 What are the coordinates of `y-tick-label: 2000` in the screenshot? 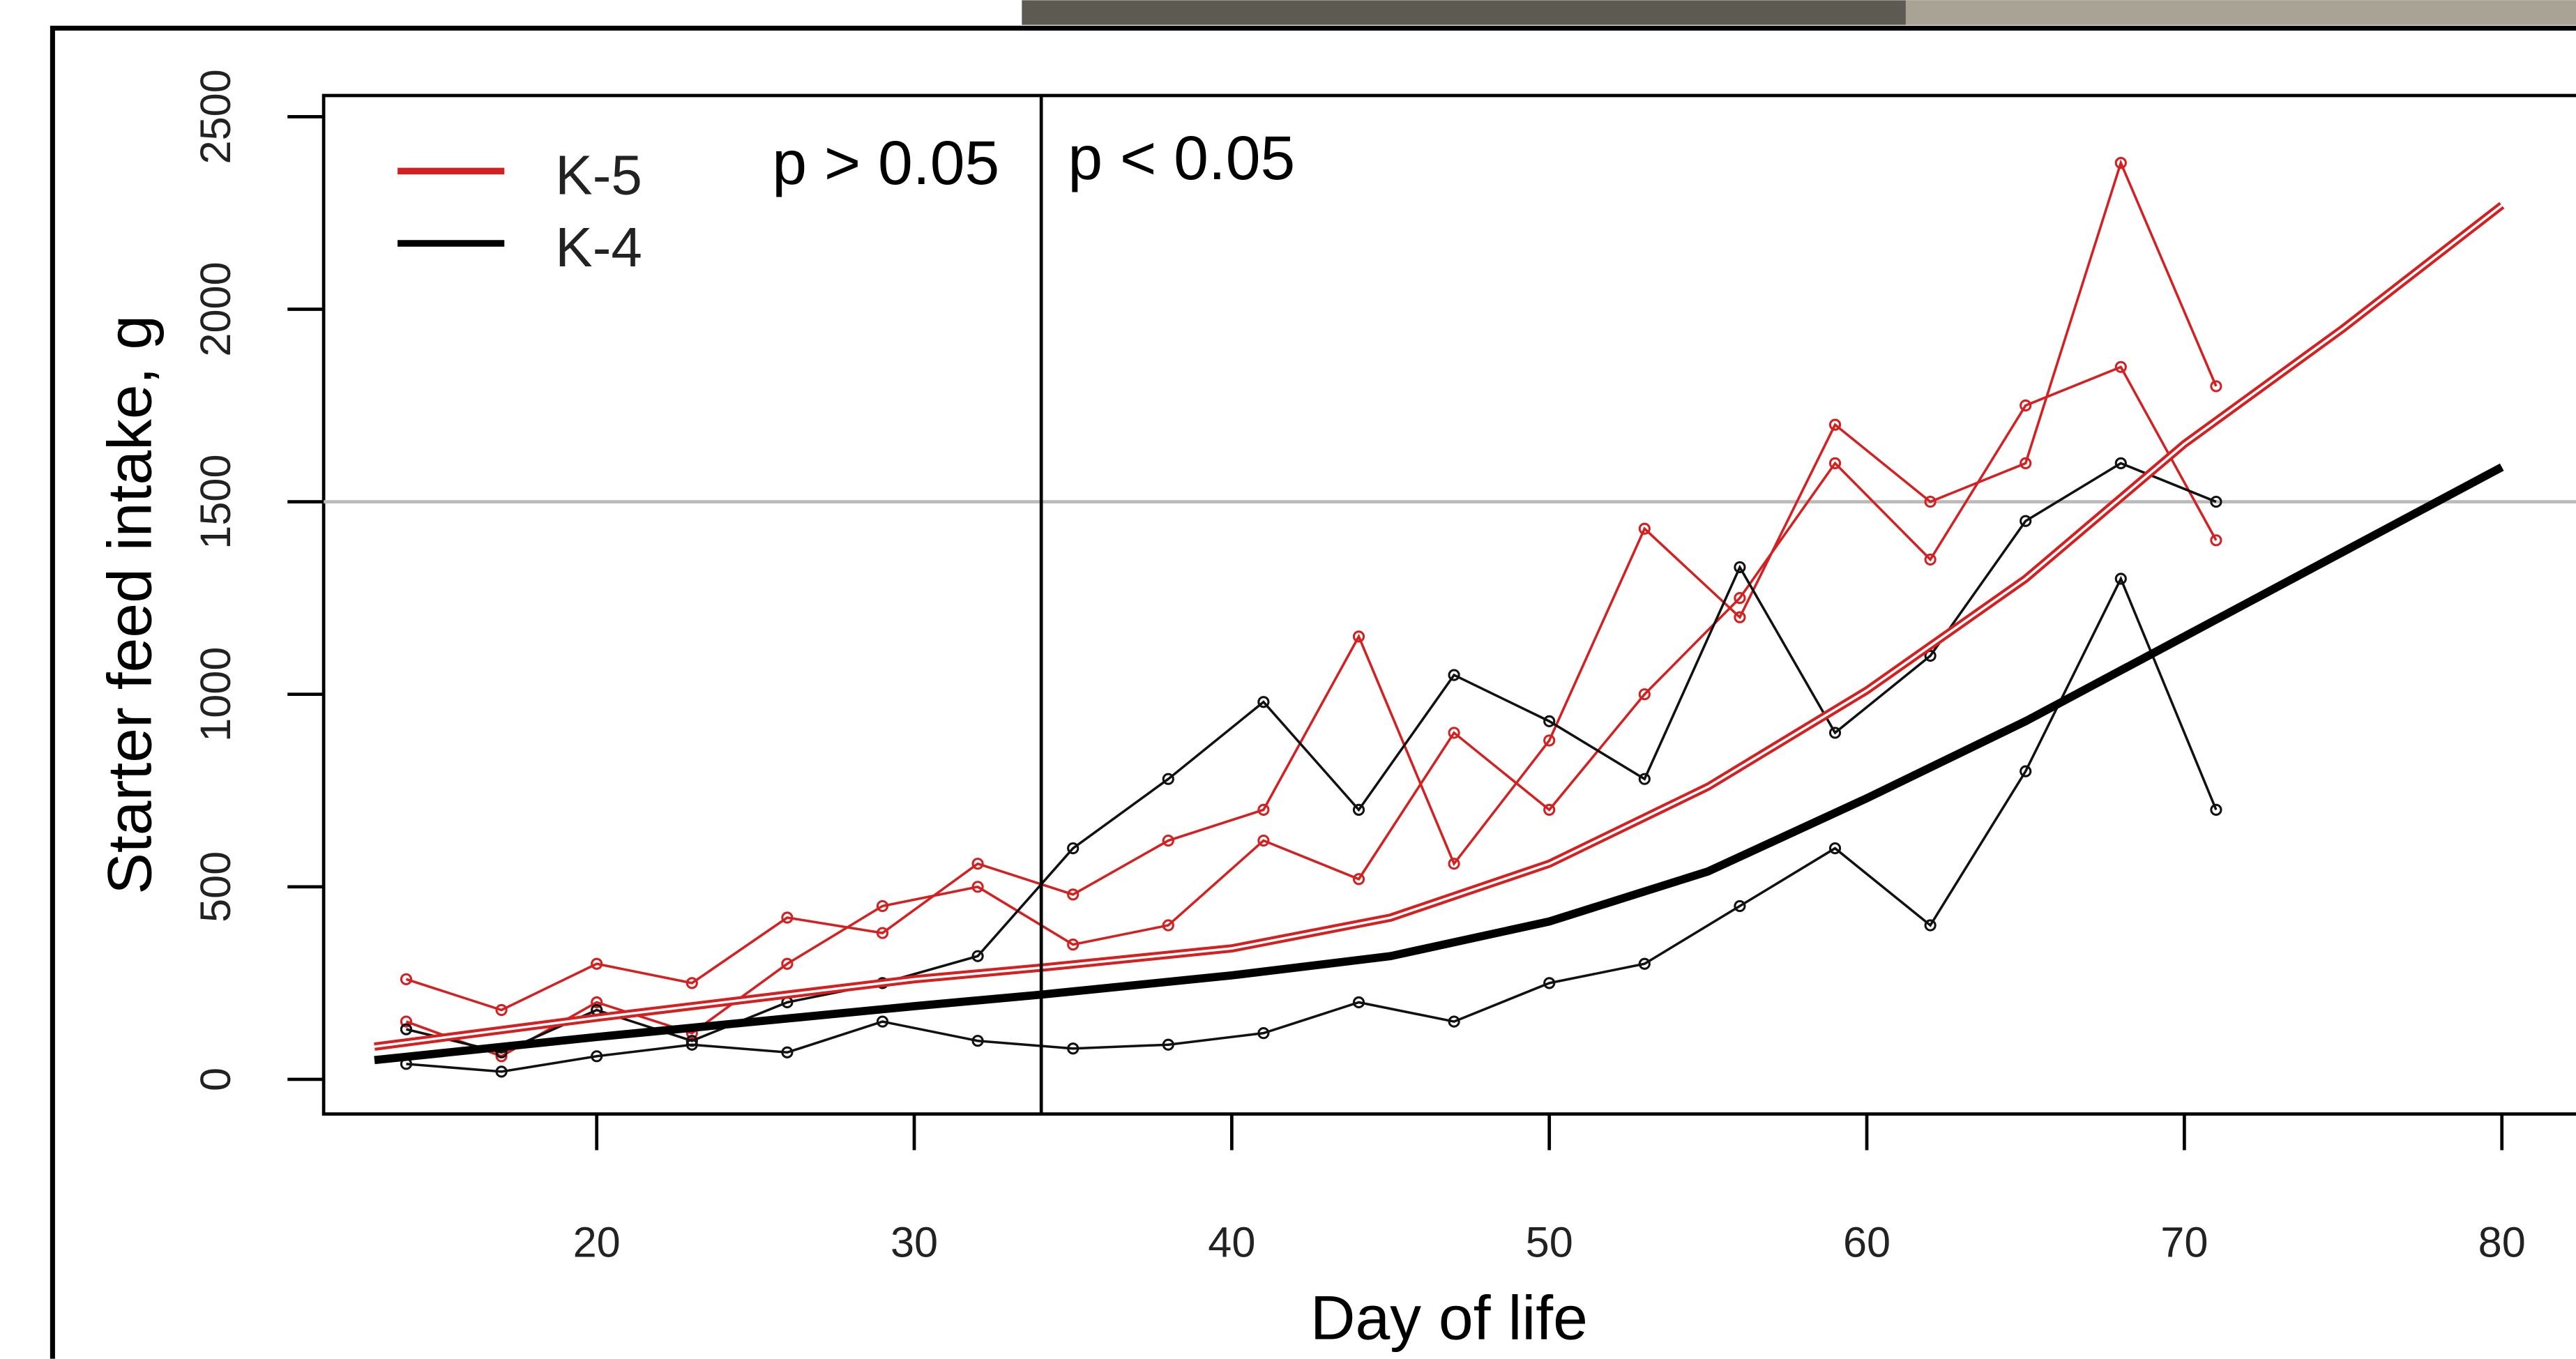 It's located at (215, 308).